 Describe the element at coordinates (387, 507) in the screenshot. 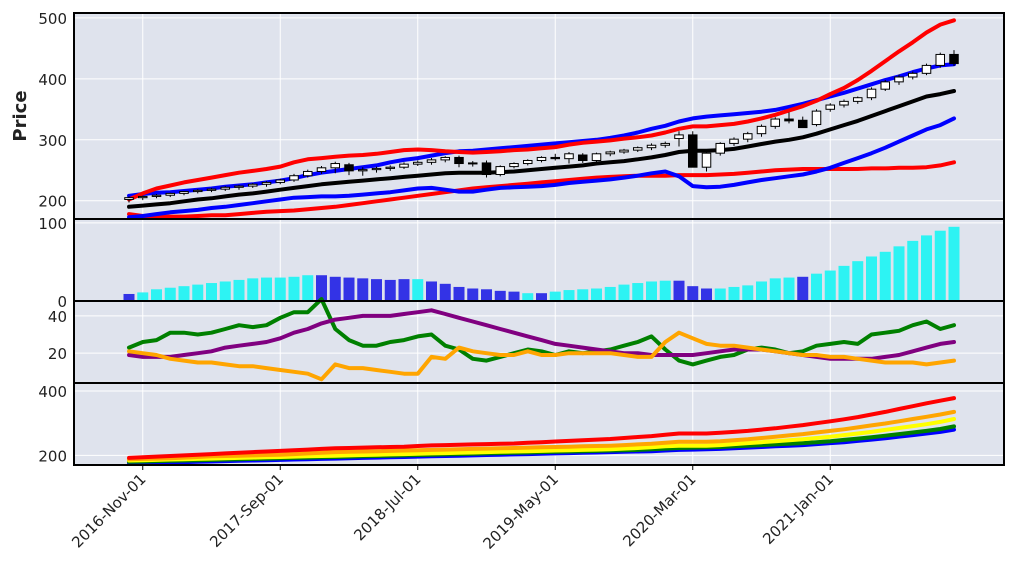

I see `x-tick-label: 2018-Jul-01` at that location.